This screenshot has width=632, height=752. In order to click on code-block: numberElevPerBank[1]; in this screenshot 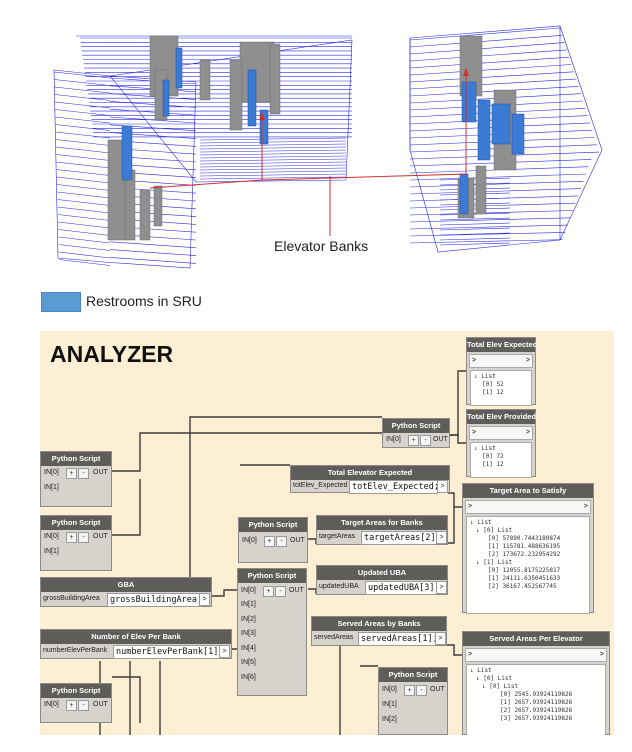, I will do `click(168, 652)`.